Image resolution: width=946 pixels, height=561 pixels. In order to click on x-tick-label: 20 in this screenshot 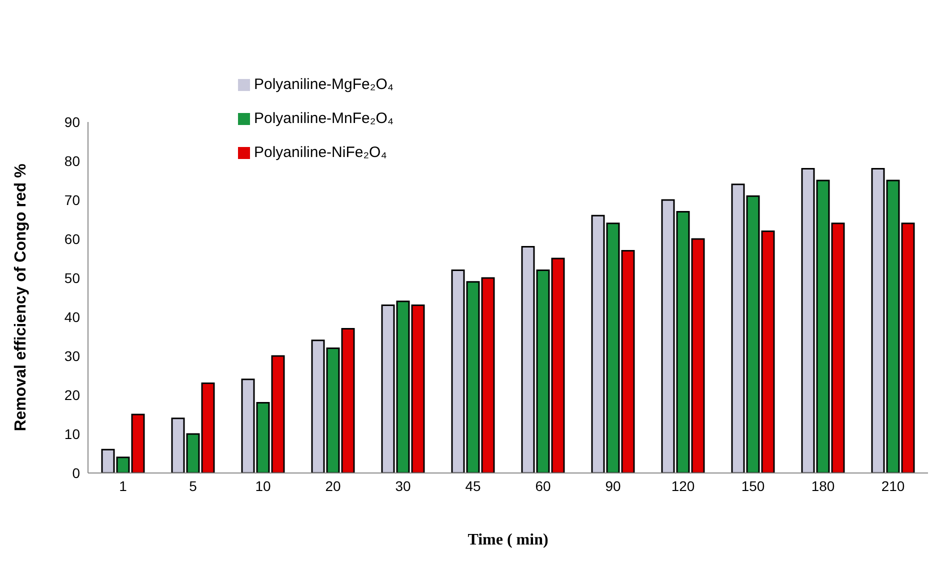, I will do `click(333, 486)`.